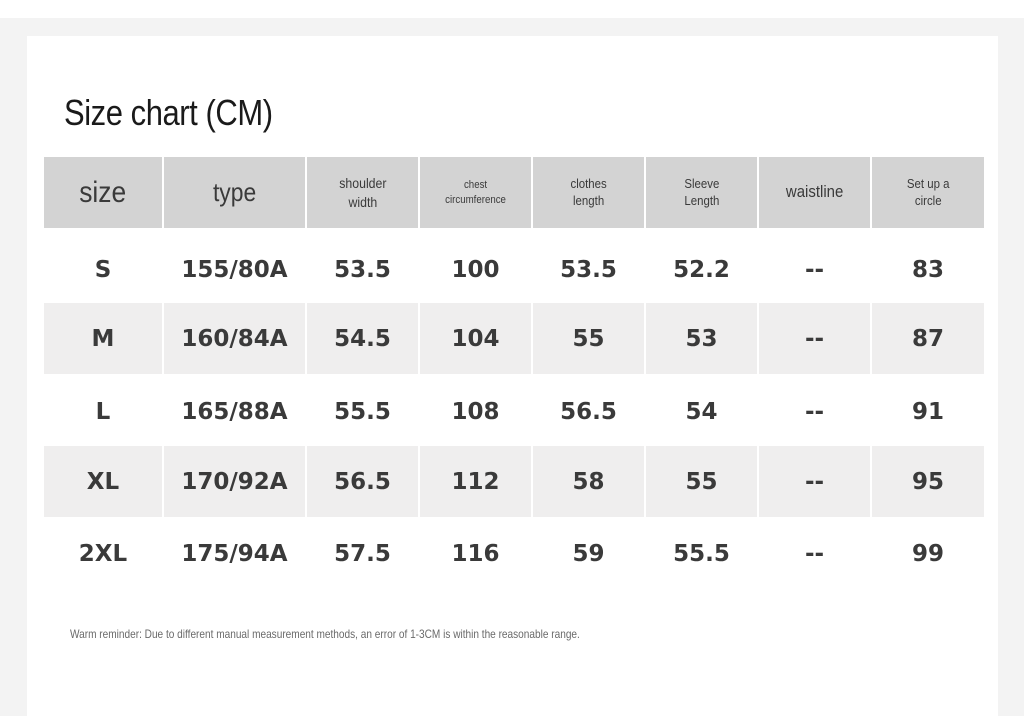  I want to click on table-cell: 87, so click(927, 338).